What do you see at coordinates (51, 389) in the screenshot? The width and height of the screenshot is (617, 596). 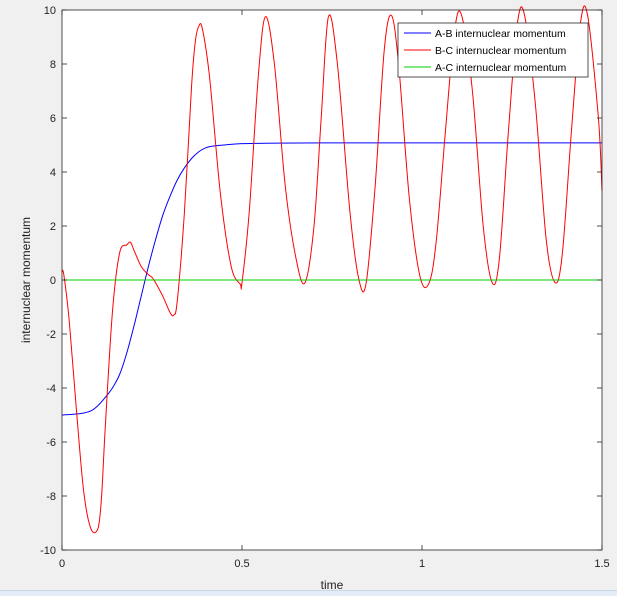 I see `y-tick-label: -4` at bounding box center [51, 389].